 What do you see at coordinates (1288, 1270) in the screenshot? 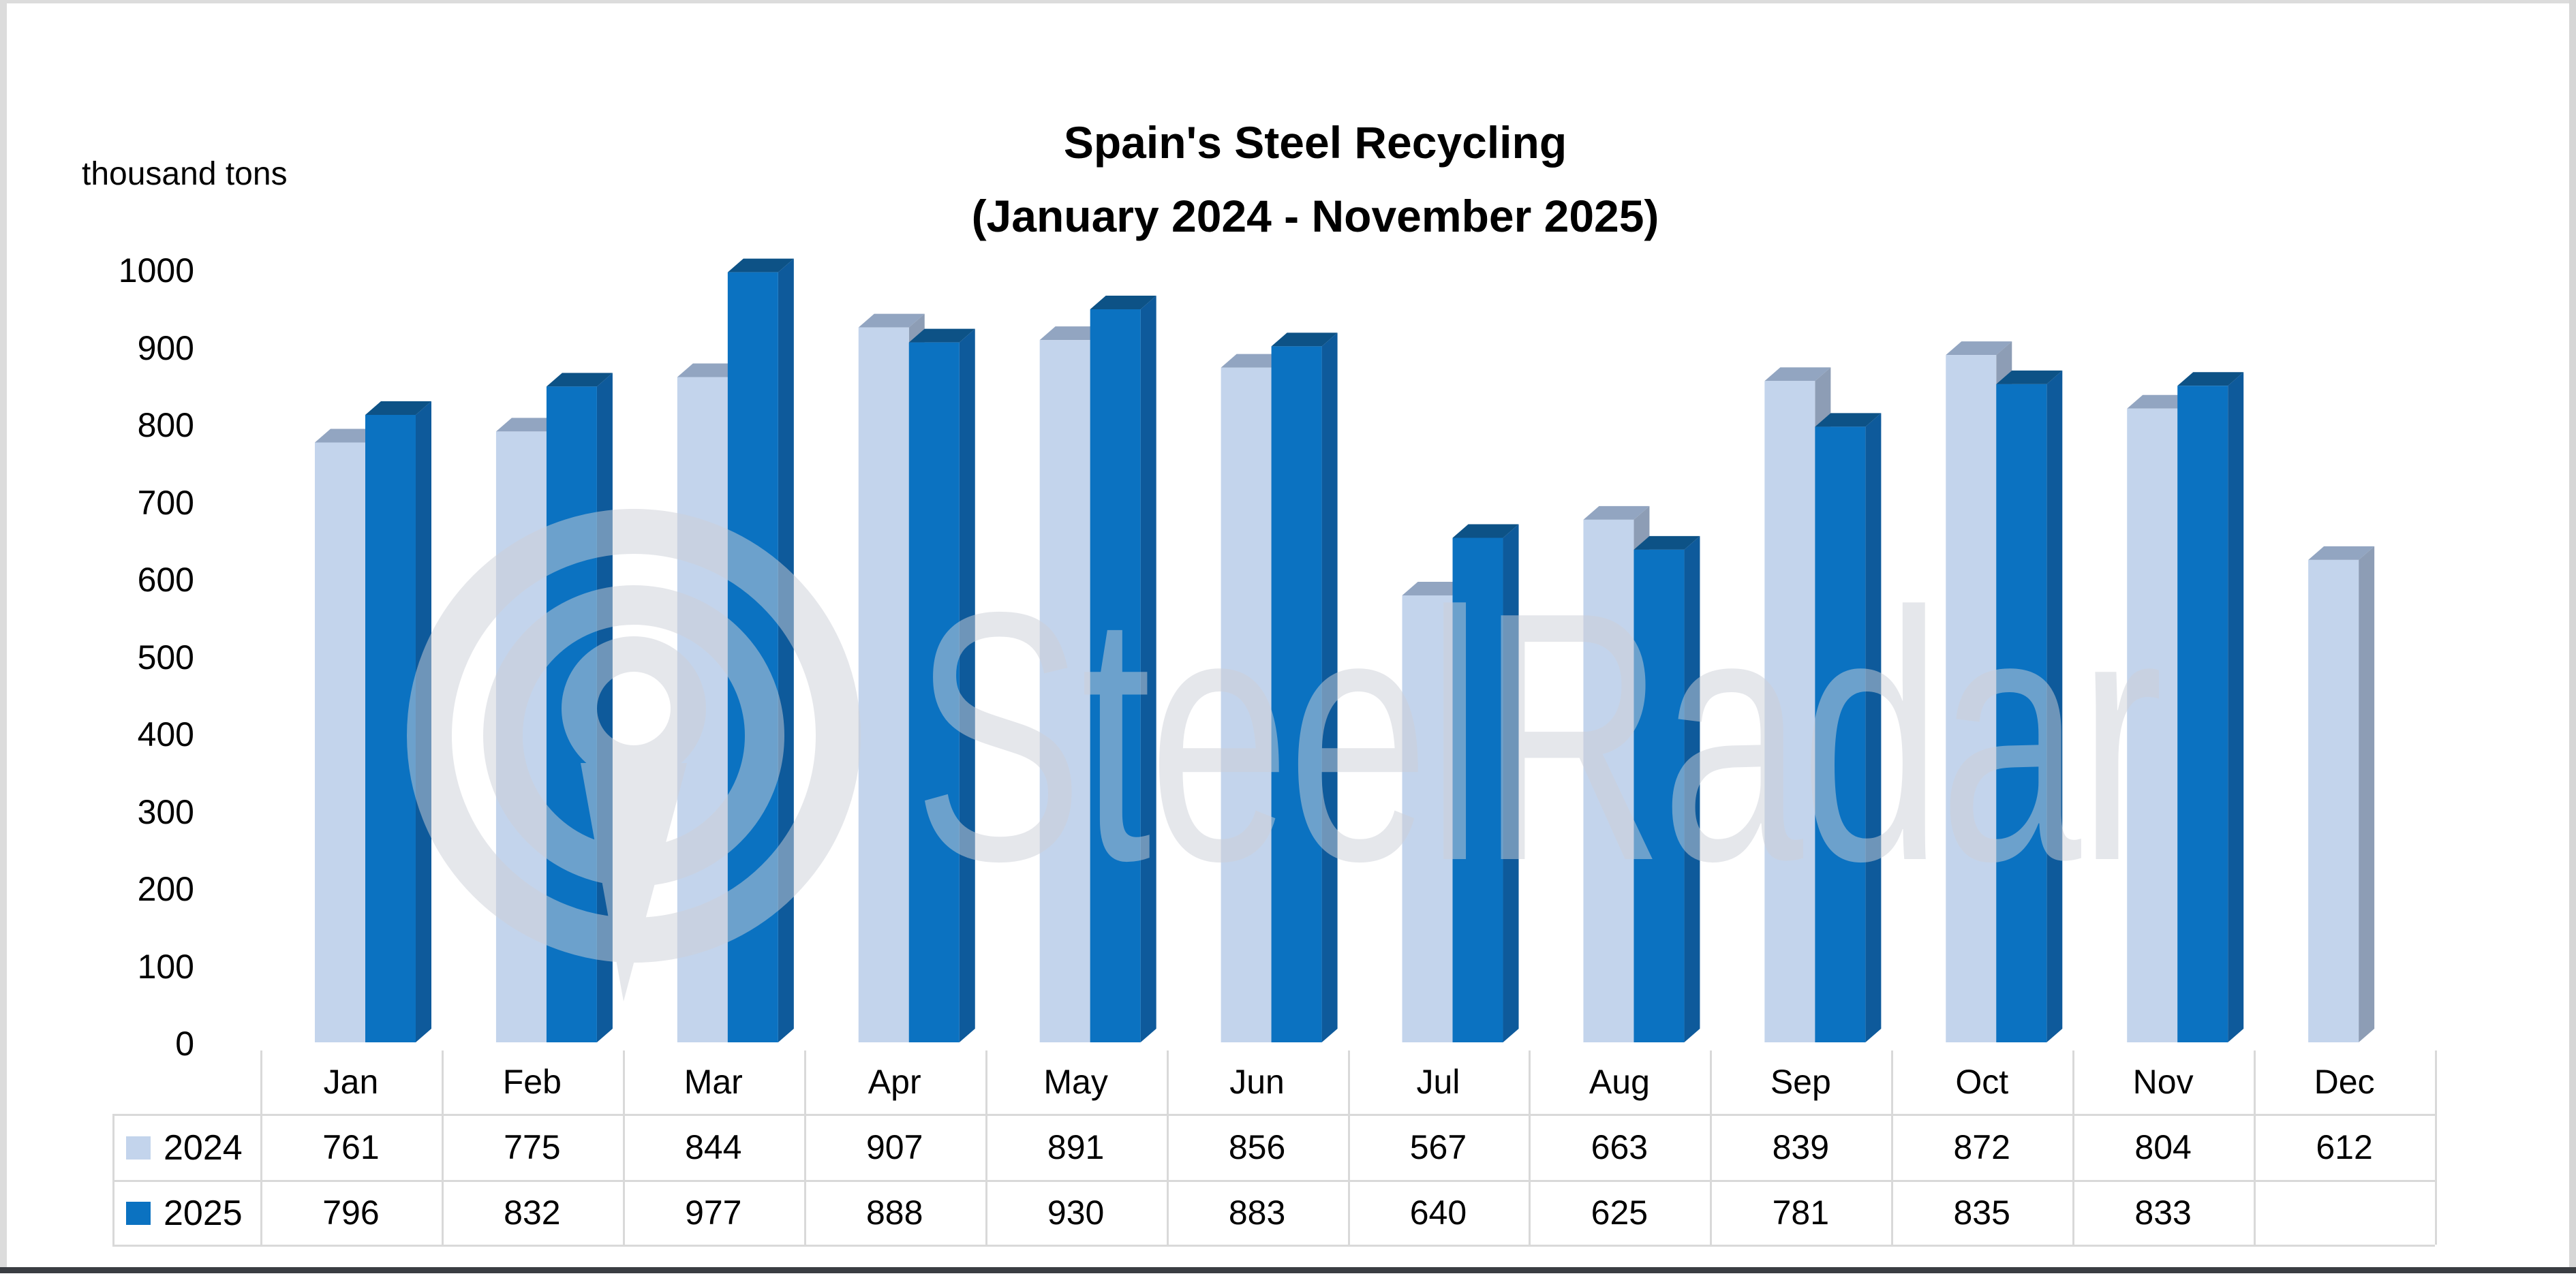
I see `frame-border-bottom` at bounding box center [1288, 1270].